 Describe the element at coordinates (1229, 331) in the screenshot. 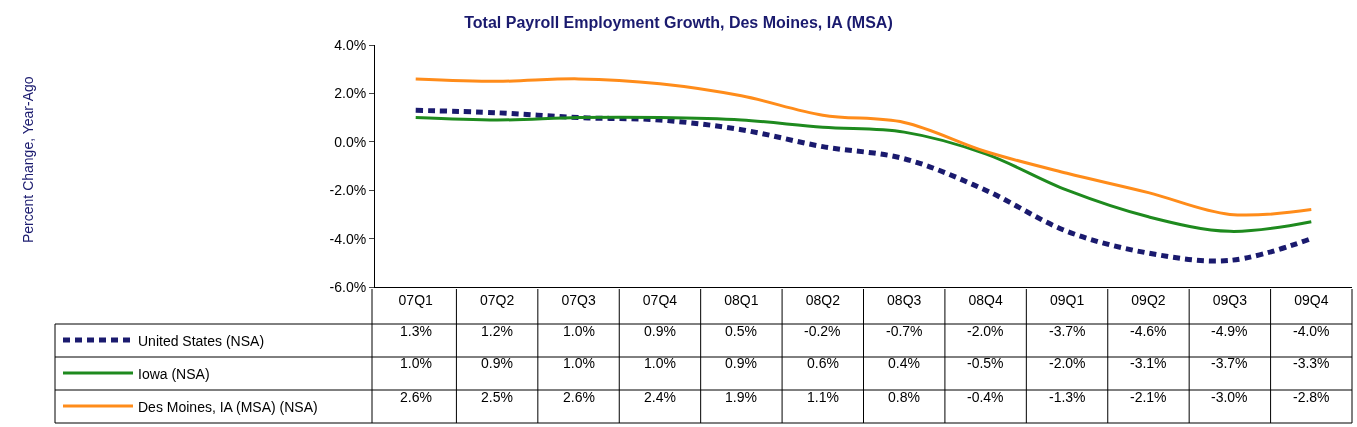

I see `data-label: -4.9%` at that location.